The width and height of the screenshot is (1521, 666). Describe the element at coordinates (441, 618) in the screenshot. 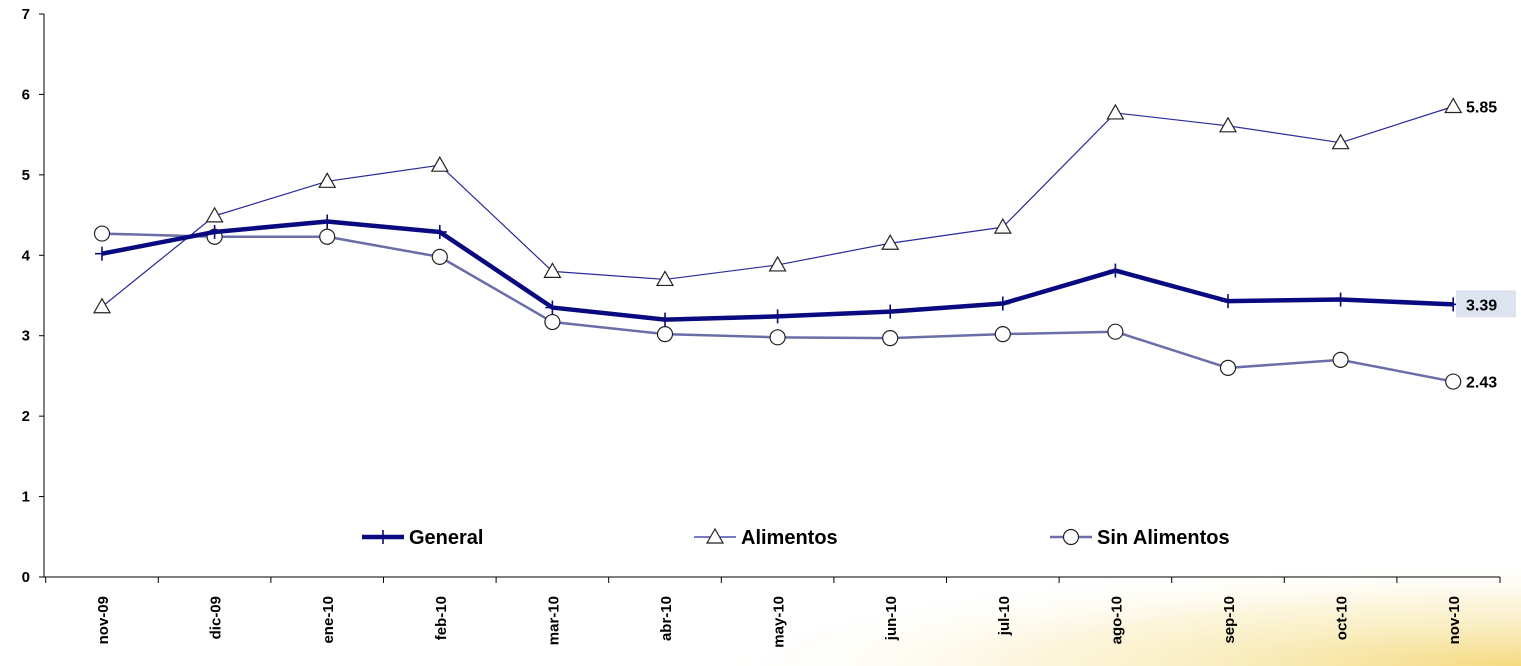

I see `x-tick-label: feb-10` at that location.